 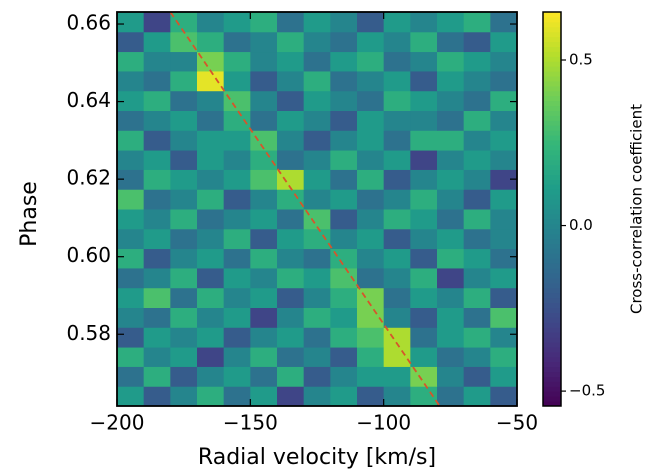 What do you see at coordinates (552, 209) in the screenshot?
I see `colorbar-frame` at bounding box center [552, 209].